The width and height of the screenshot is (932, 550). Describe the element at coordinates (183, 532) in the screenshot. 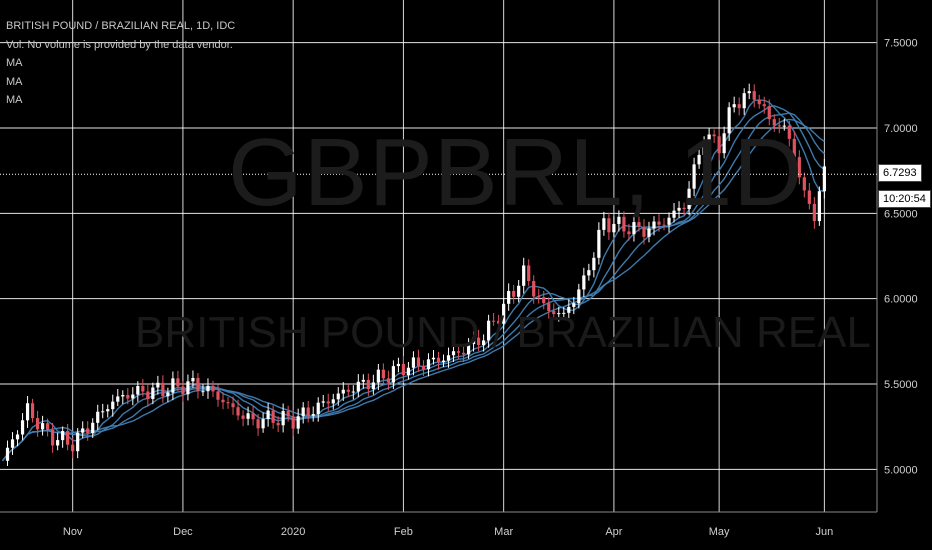

I see `x-tick-label: Dec` at that location.